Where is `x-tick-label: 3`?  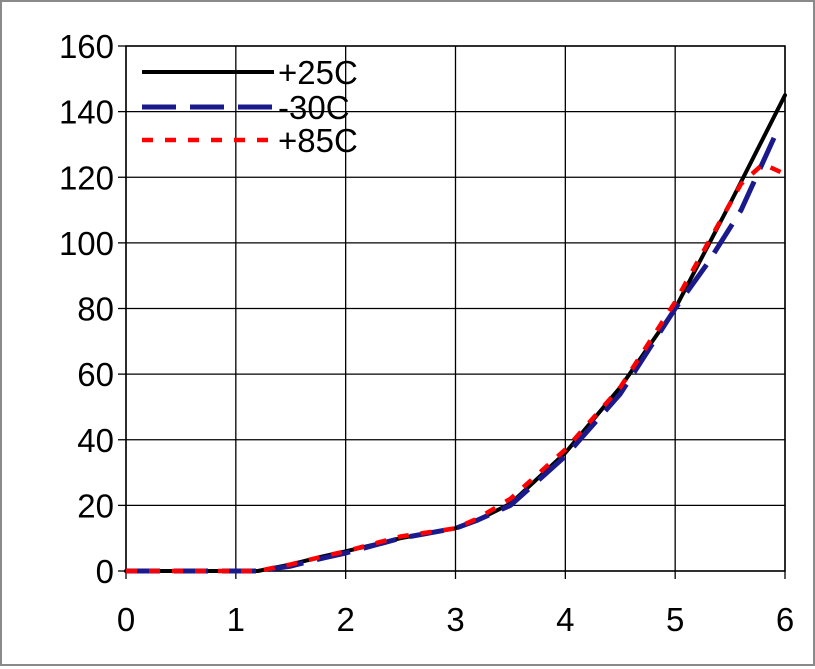 x-tick-label: 3 is located at coordinates (455, 619).